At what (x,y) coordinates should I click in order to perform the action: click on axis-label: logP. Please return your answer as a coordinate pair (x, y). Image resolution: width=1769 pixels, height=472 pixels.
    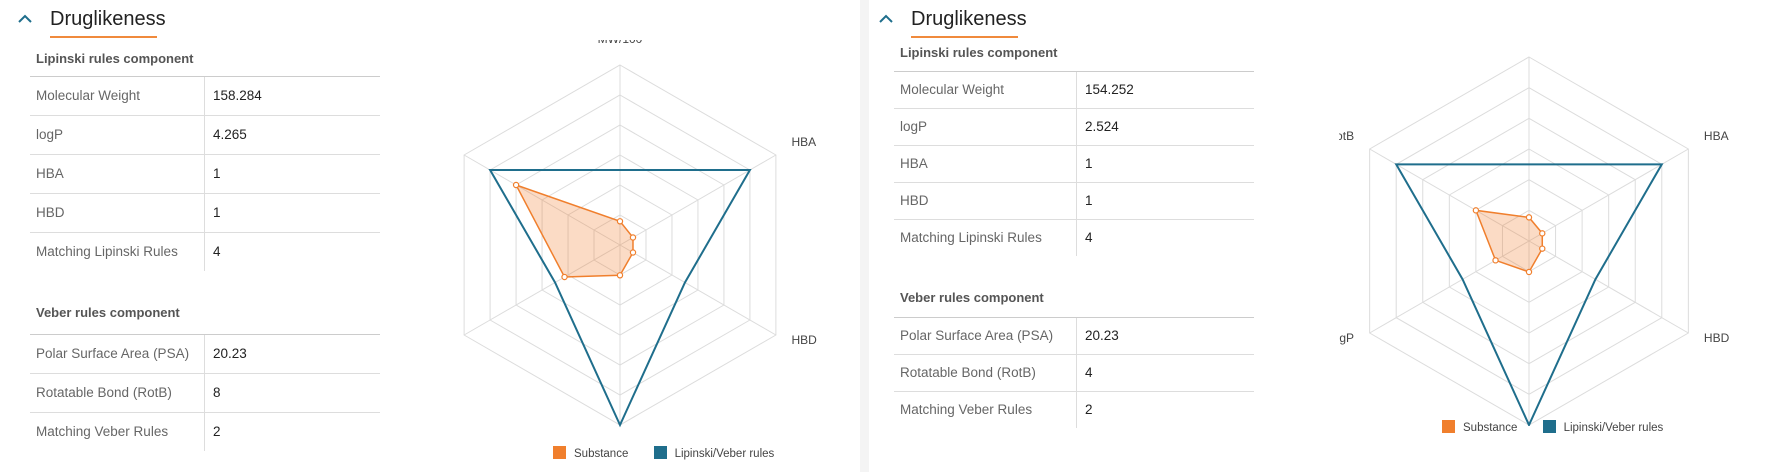
    Looking at the image, I should click on (1346, 338).